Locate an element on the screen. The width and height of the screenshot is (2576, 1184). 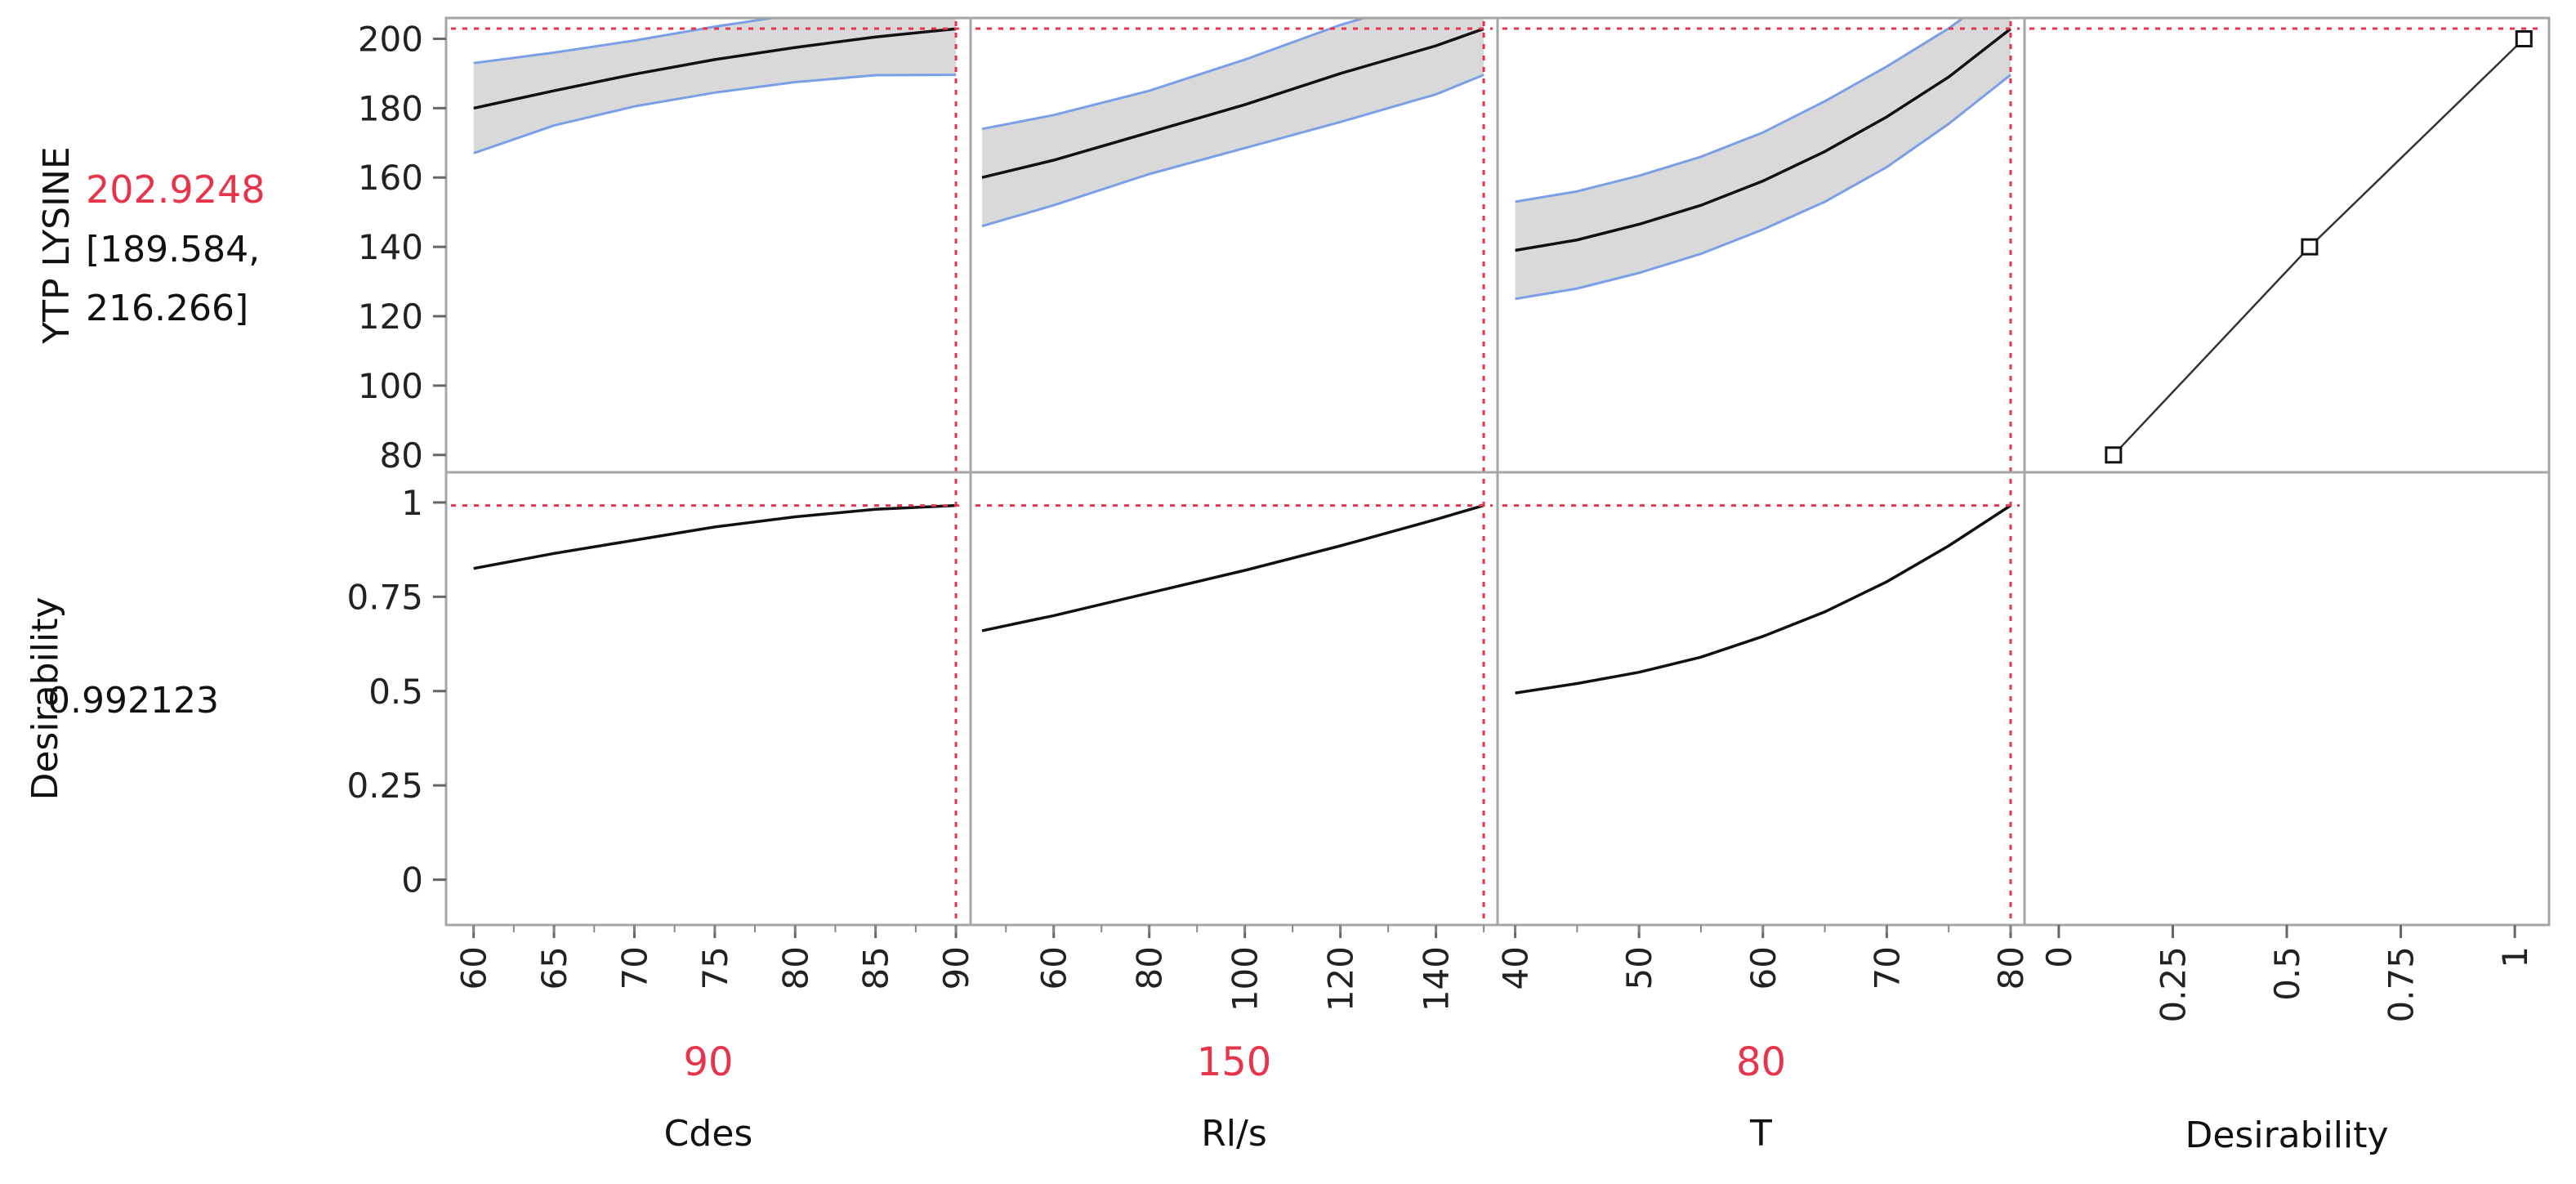
x-tick-label: 120 is located at coordinates (1341, 979).